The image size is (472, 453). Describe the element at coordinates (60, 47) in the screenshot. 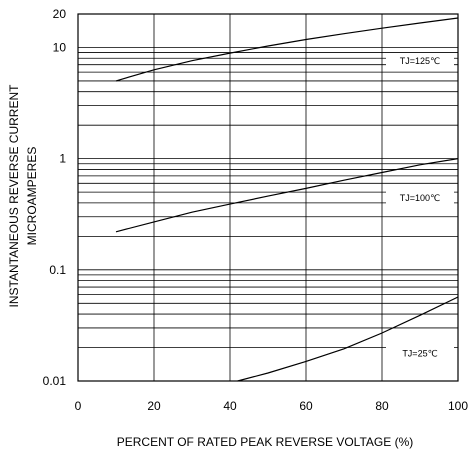

I see `y-tick-label: 10` at that location.